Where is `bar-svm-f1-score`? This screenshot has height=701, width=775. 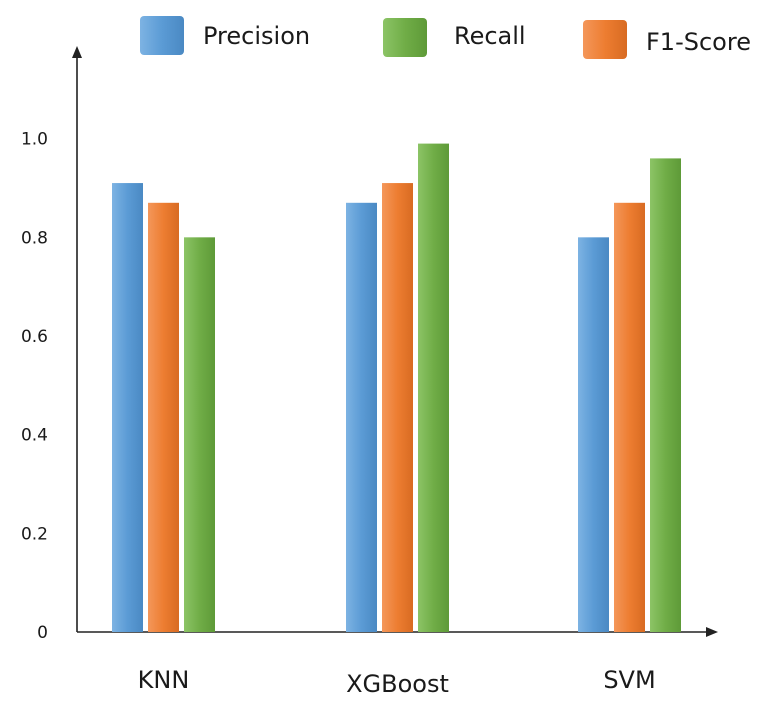
bar-svm-f1-score is located at coordinates (629, 417).